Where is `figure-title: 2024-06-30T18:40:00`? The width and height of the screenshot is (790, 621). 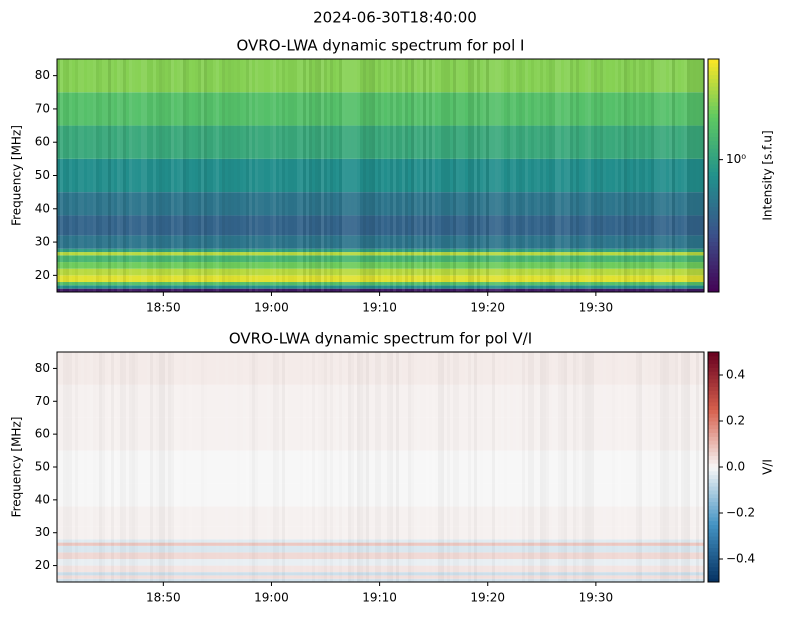 figure-title: 2024-06-30T18:40:00 is located at coordinates (395, 18).